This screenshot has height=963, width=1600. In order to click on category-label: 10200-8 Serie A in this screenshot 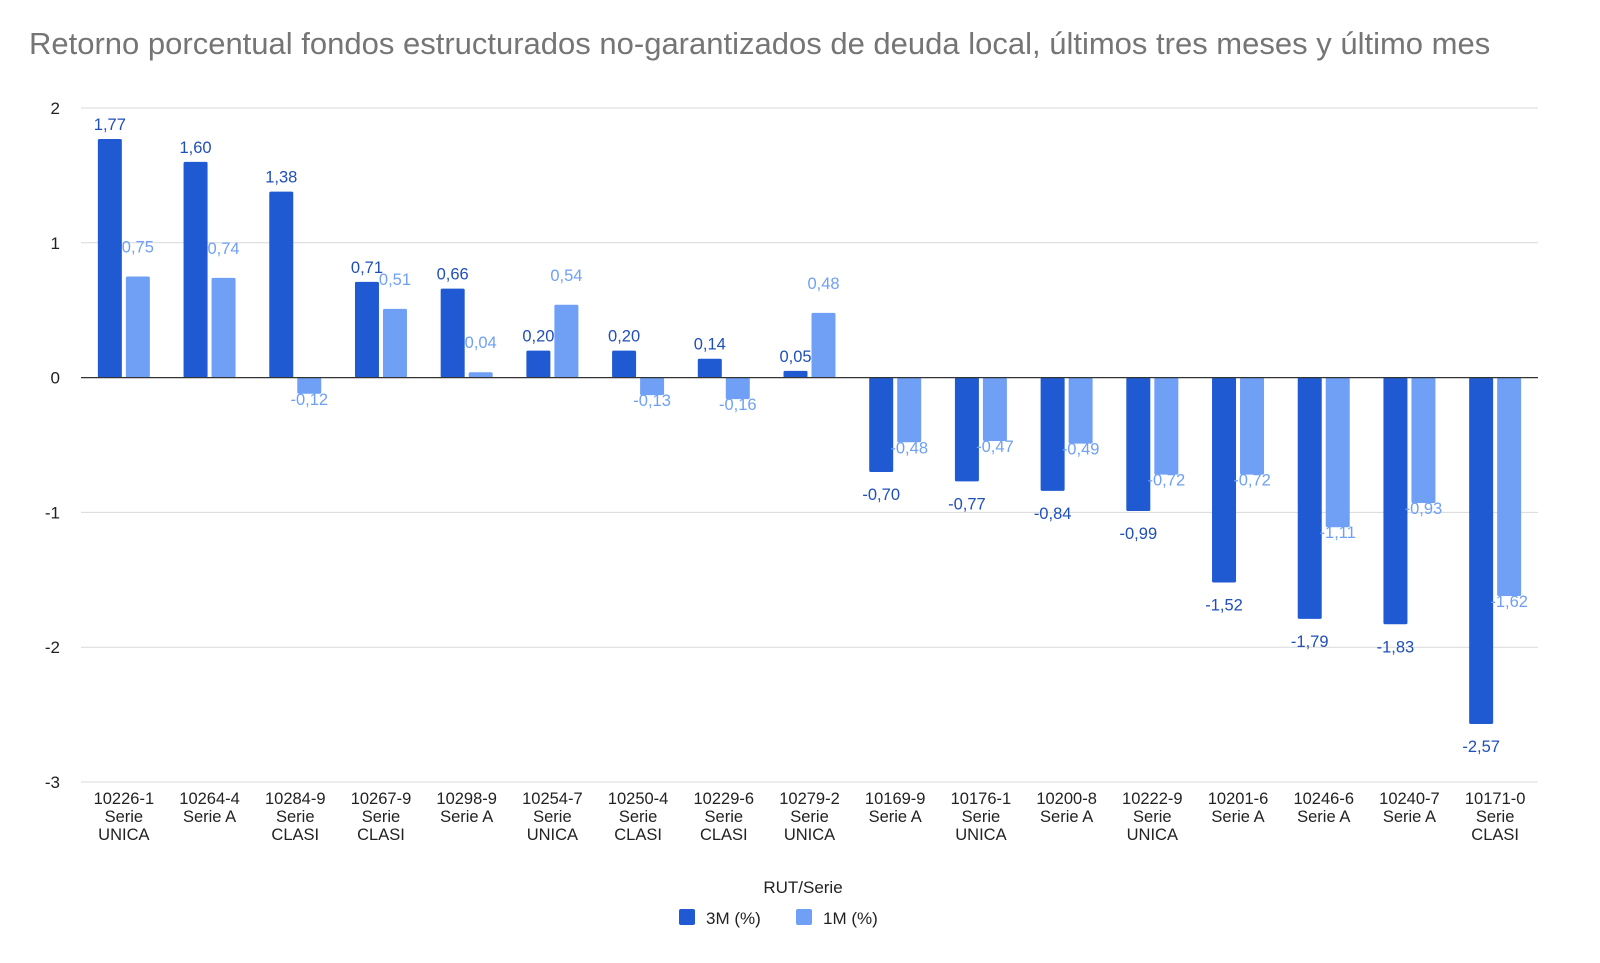, I will do `click(1066, 808)`.